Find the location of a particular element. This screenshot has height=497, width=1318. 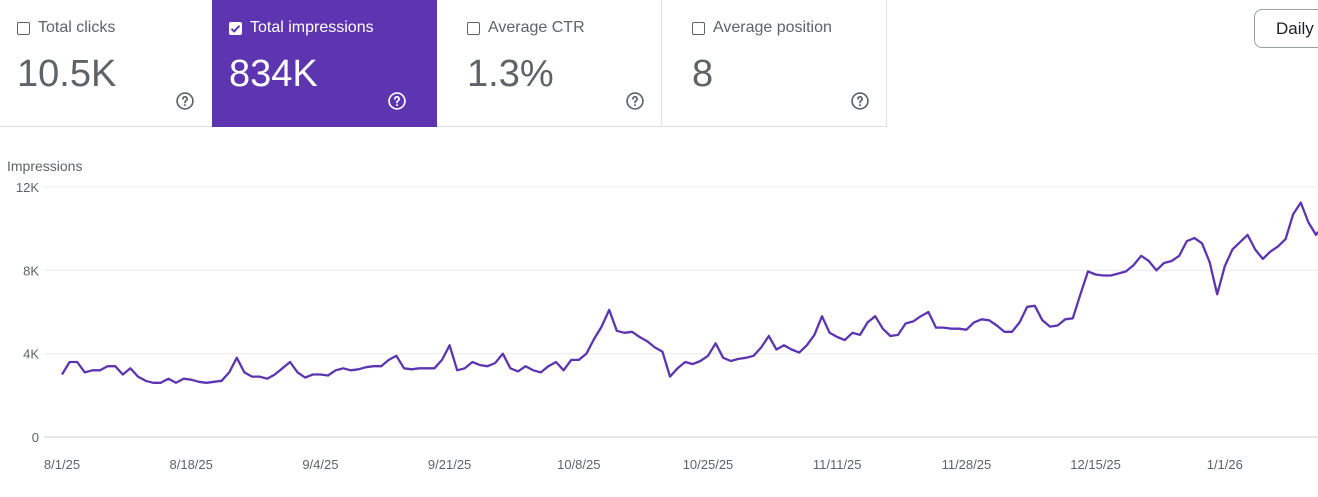

metric-value: 834K is located at coordinates (273, 74).